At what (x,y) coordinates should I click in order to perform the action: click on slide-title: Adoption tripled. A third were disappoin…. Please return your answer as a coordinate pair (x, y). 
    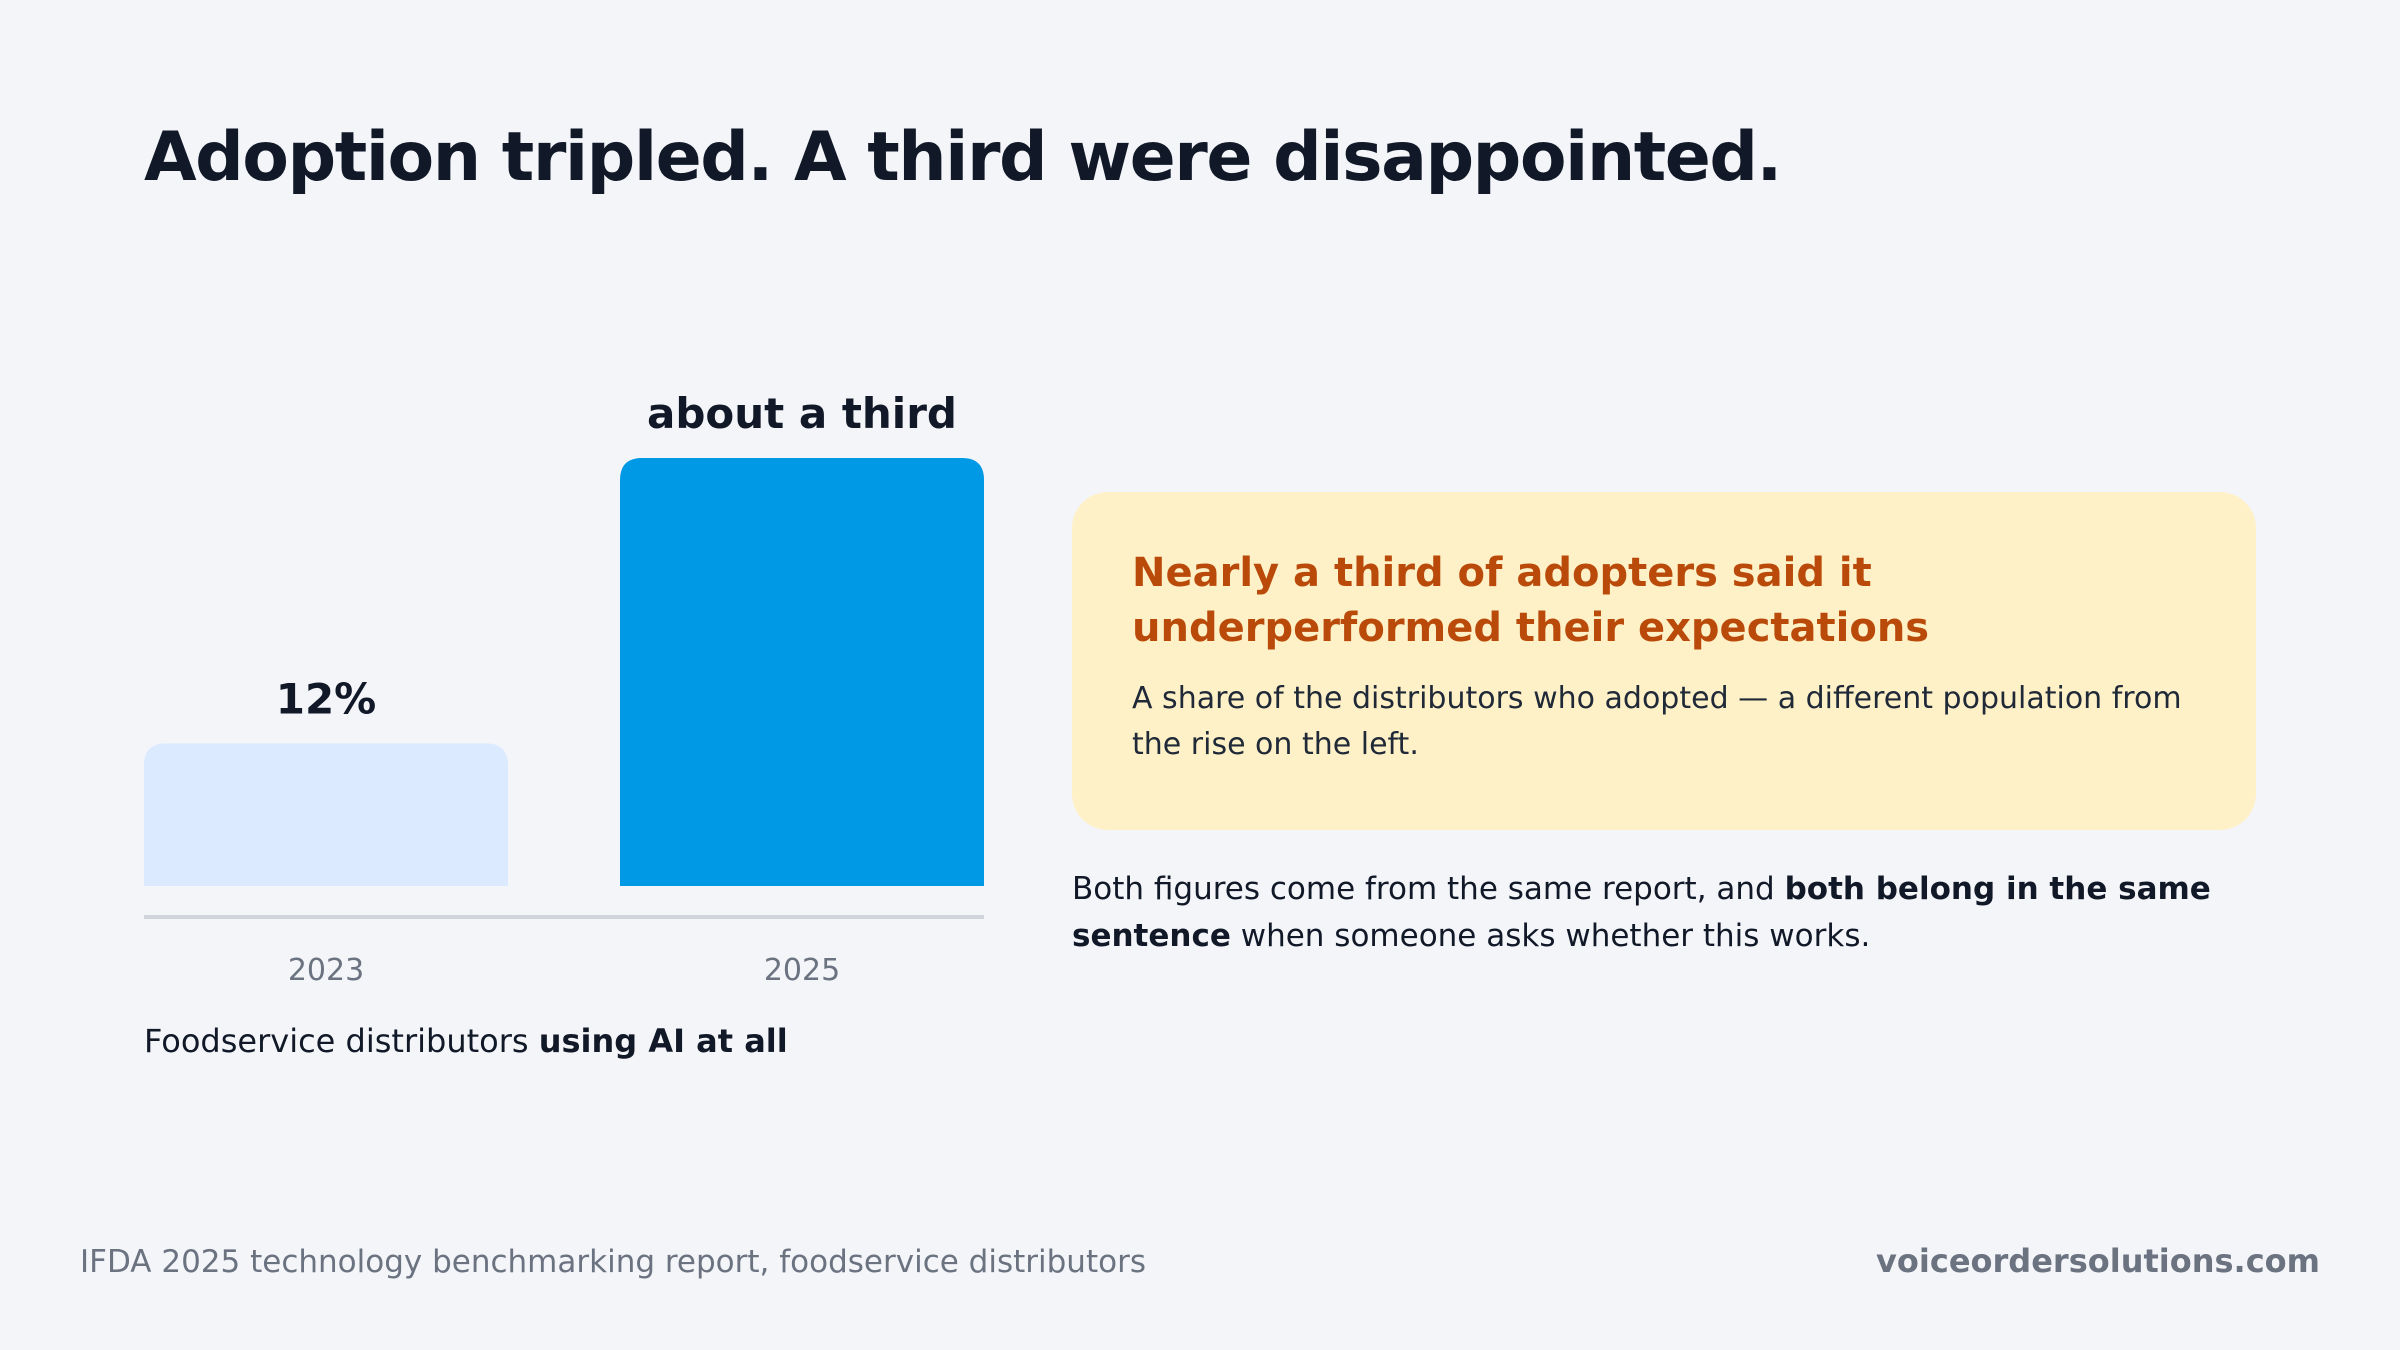
    Looking at the image, I should click on (963, 157).